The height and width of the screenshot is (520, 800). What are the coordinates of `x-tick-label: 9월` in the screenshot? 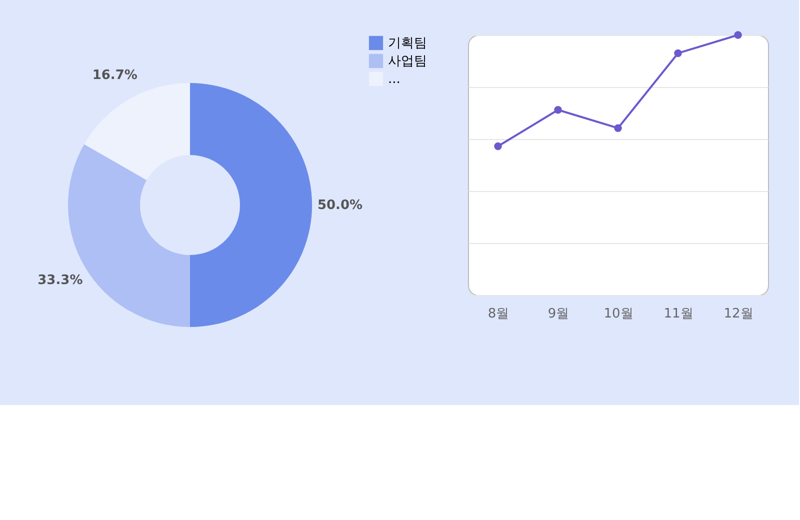 It's located at (559, 314).